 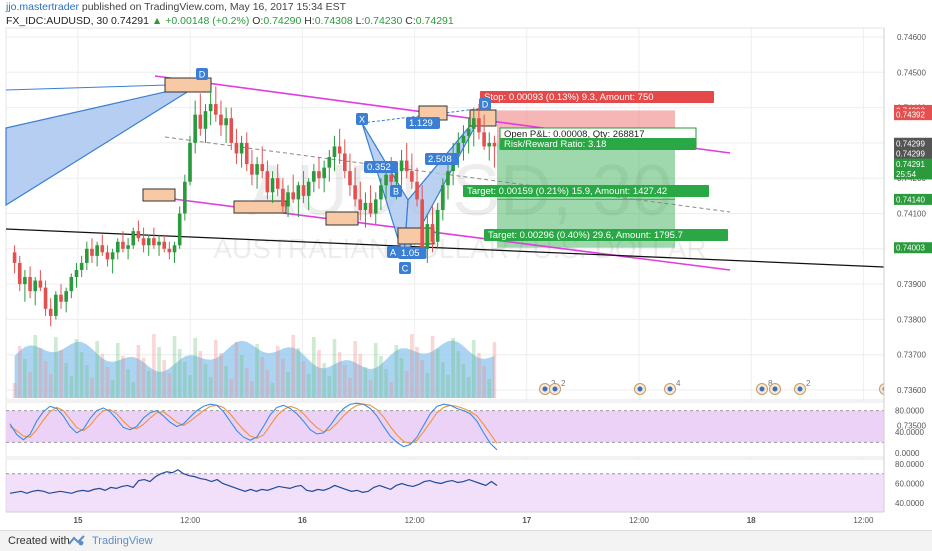 What do you see at coordinates (906, 174) in the screenshot?
I see `price-tag: 25:54` at bounding box center [906, 174].